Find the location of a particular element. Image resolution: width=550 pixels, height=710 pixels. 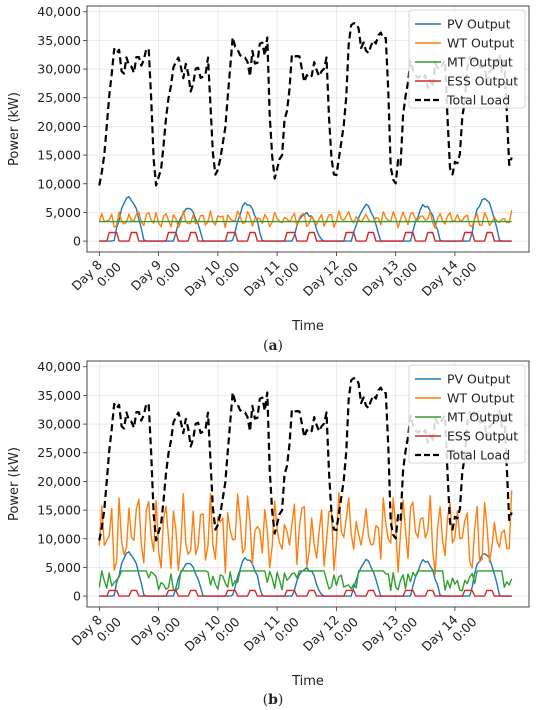

series-line-mt is located at coordinates (305, 581).